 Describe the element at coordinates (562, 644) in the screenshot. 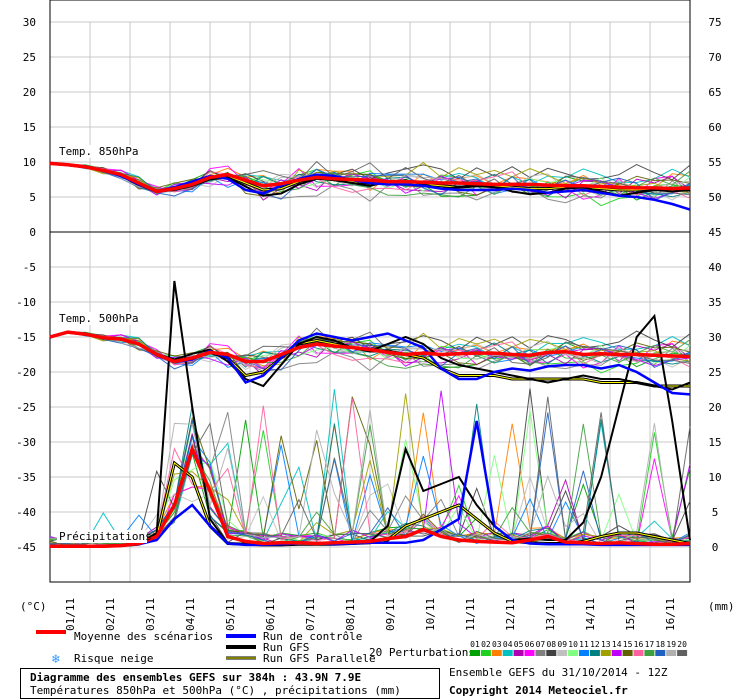

I see `perturbation-id-label: 09` at that location.